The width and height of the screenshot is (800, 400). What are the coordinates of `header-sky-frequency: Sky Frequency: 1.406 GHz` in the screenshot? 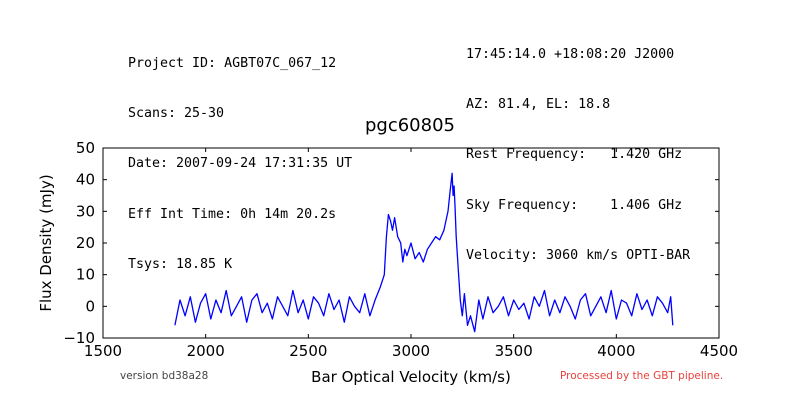 It's located at (574, 205).